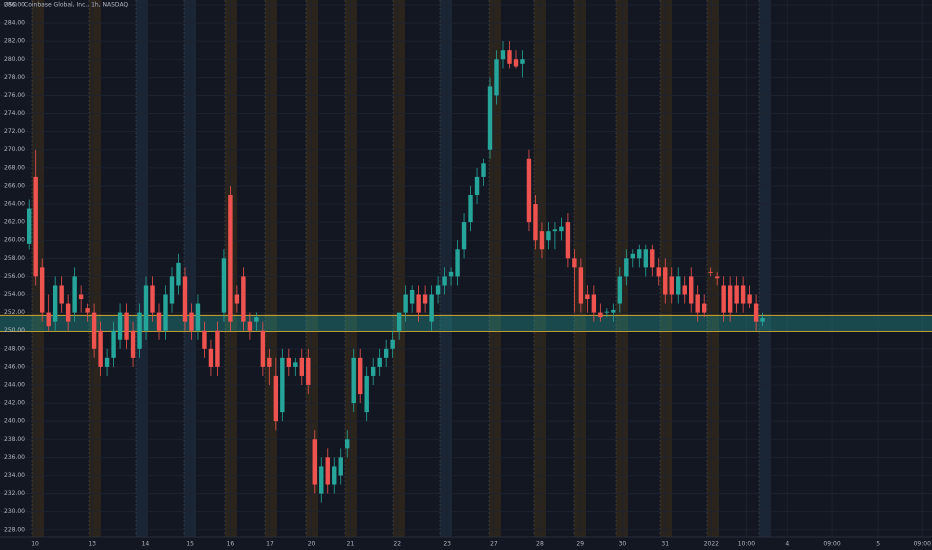  What do you see at coordinates (14, 457) in the screenshot?
I see `y-tick-label: 236.00` at bounding box center [14, 457].